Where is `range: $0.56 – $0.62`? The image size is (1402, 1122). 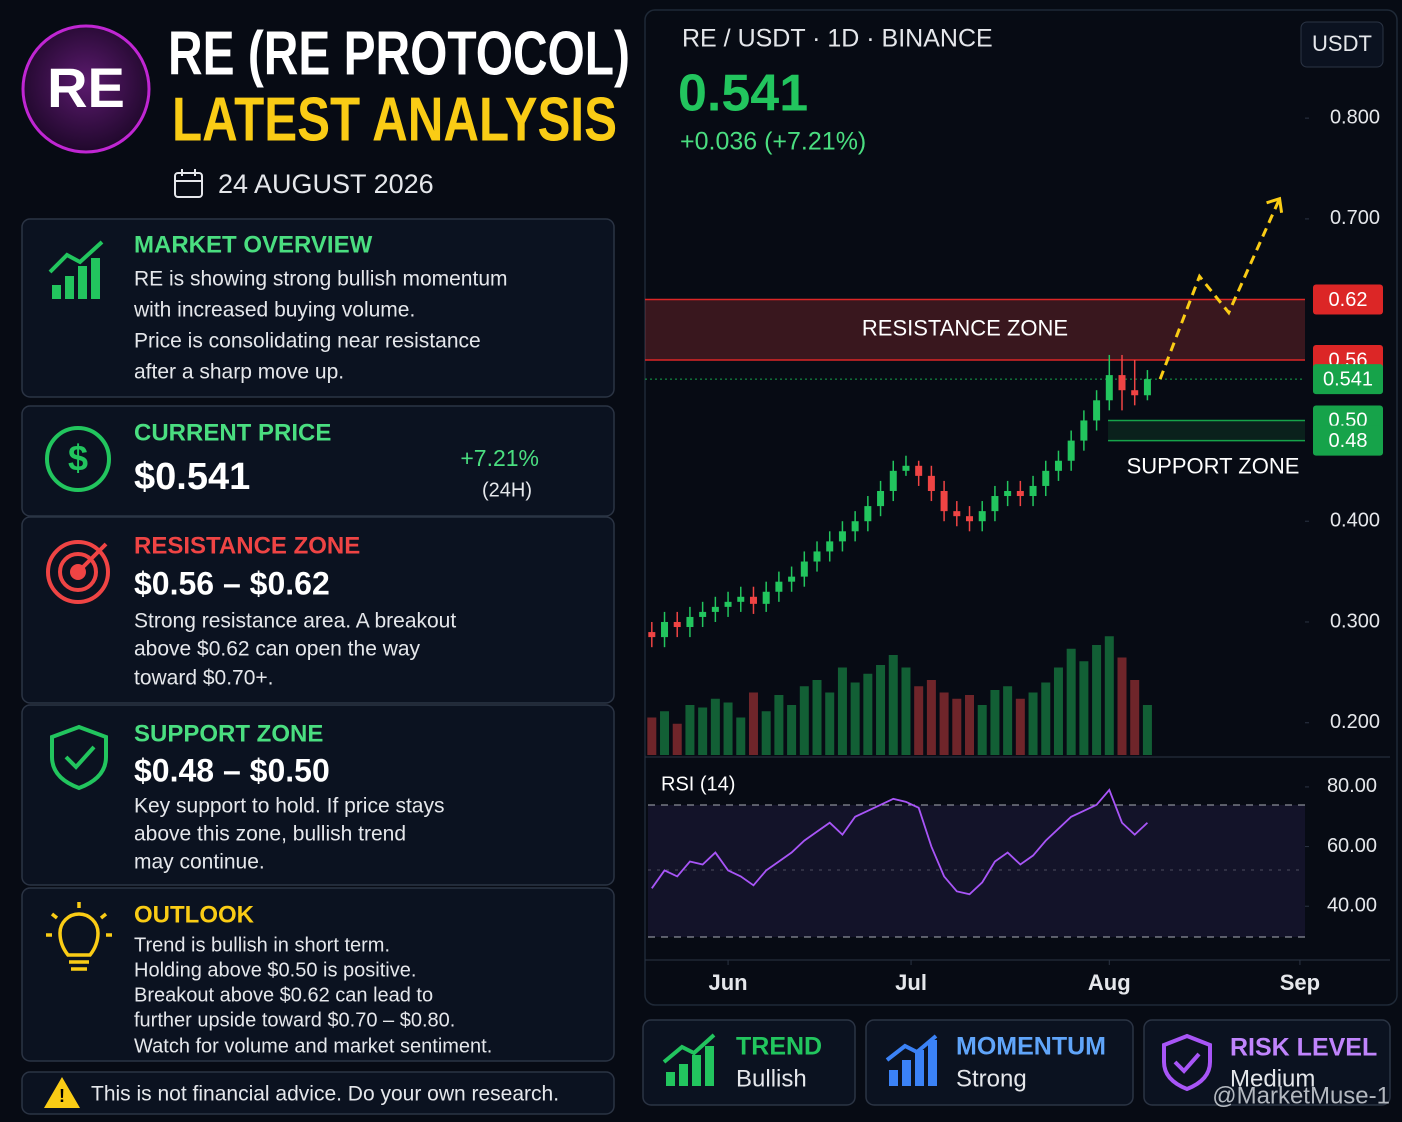
range: $0.56 – $0.62 is located at coordinates (232, 583).